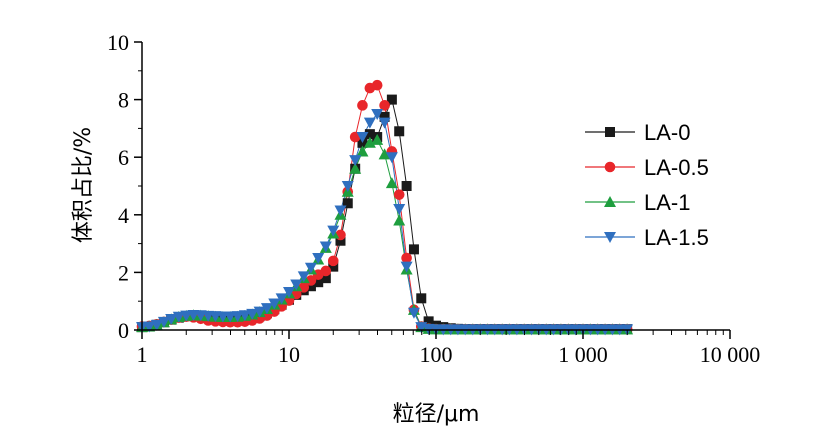 The width and height of the screenshot is (825, 444). What do you see at coordinates (667, 202) in the screenshot?
I see `legend-label: LA-1` at bounding box center [667, 202].